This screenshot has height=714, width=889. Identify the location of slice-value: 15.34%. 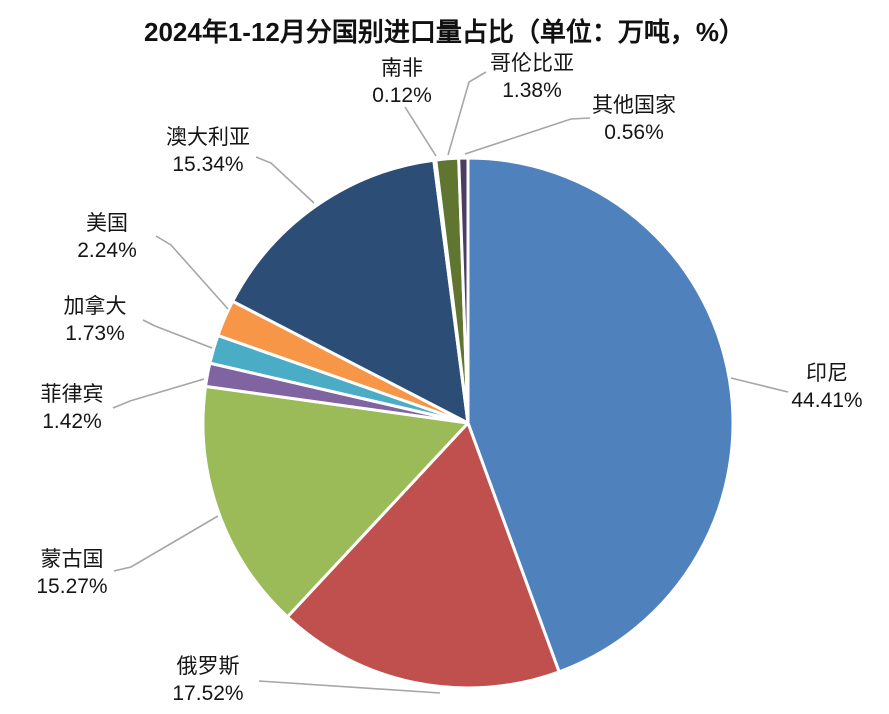
(208, 164).